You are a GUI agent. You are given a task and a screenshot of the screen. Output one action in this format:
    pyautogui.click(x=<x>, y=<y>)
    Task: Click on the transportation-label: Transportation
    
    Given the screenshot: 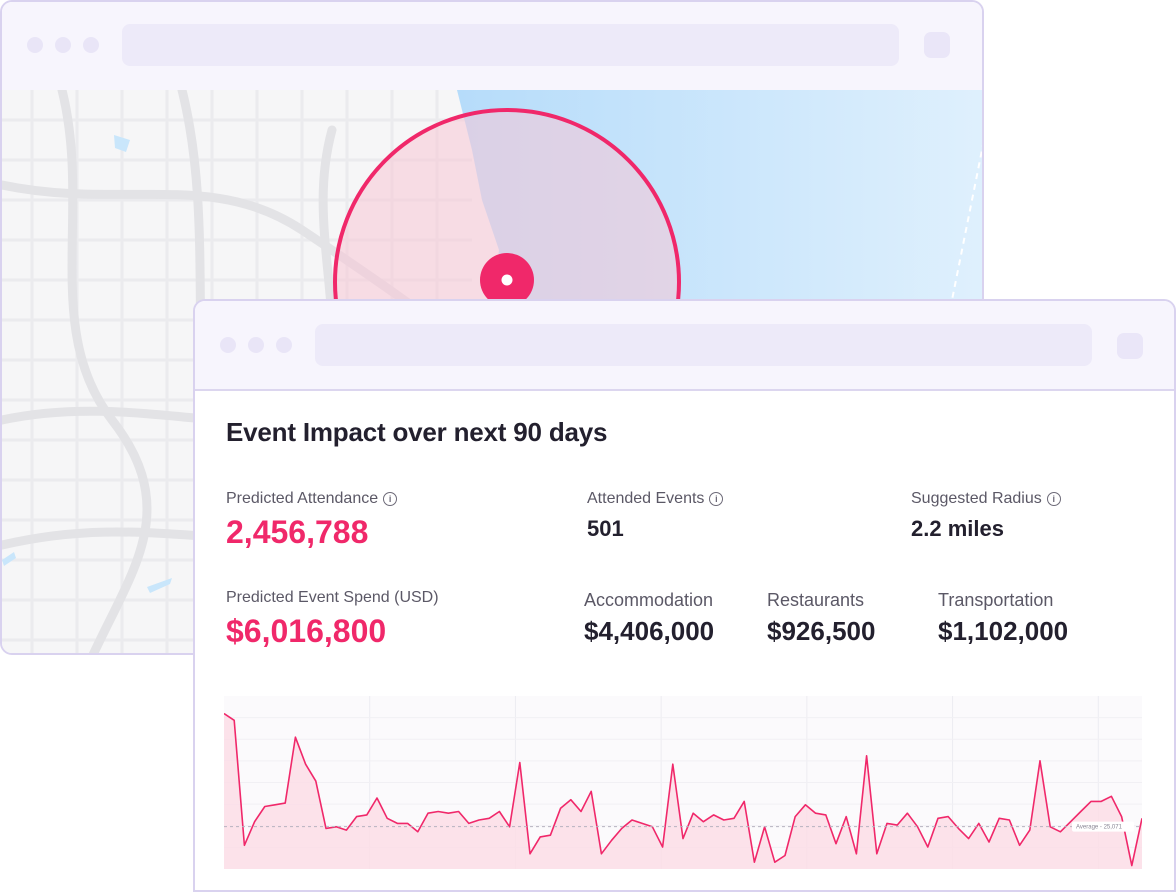 What is the action you would take?
    pyautogui.click(x=996, y=600)
    